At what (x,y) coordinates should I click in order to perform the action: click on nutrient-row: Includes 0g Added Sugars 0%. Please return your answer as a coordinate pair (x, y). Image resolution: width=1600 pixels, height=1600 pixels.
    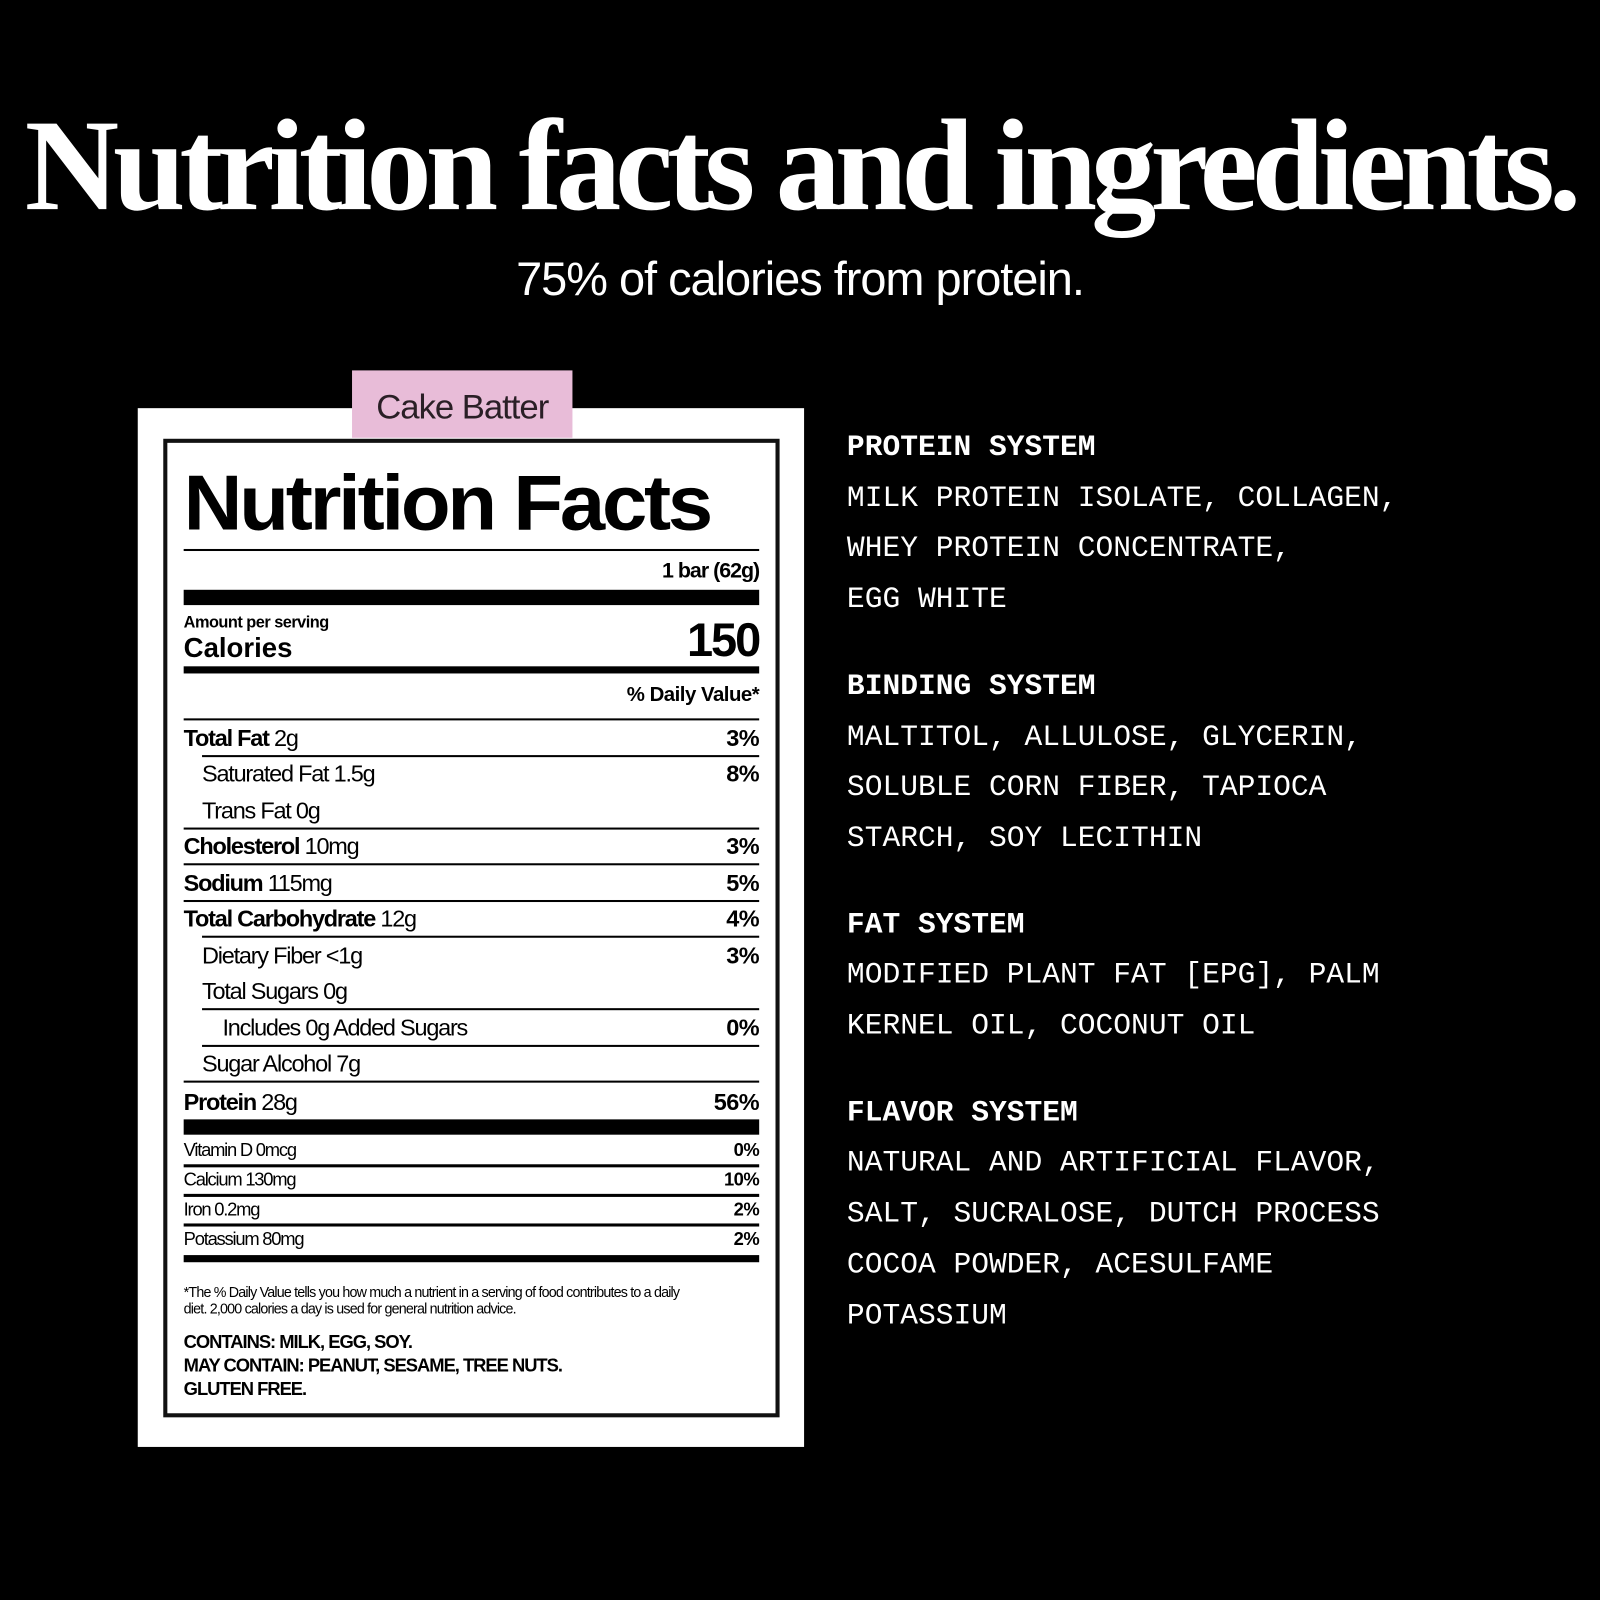
    Looking at the image, I should click on (481, 1026).